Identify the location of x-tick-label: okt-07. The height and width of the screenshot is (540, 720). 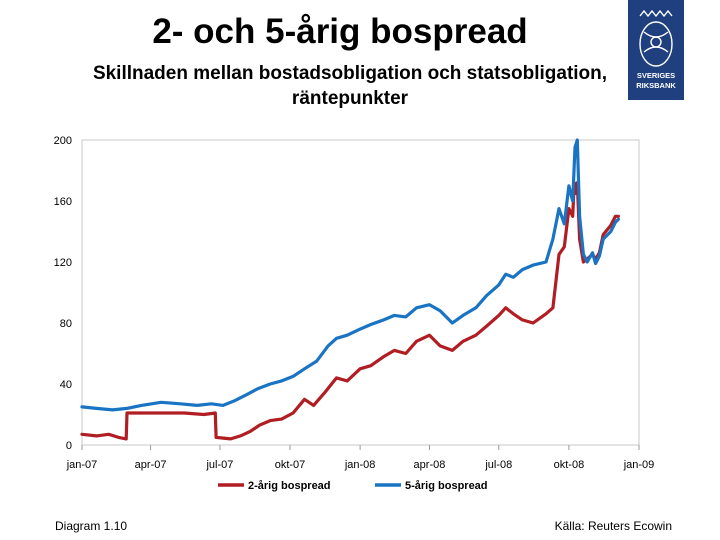
(290, 465).